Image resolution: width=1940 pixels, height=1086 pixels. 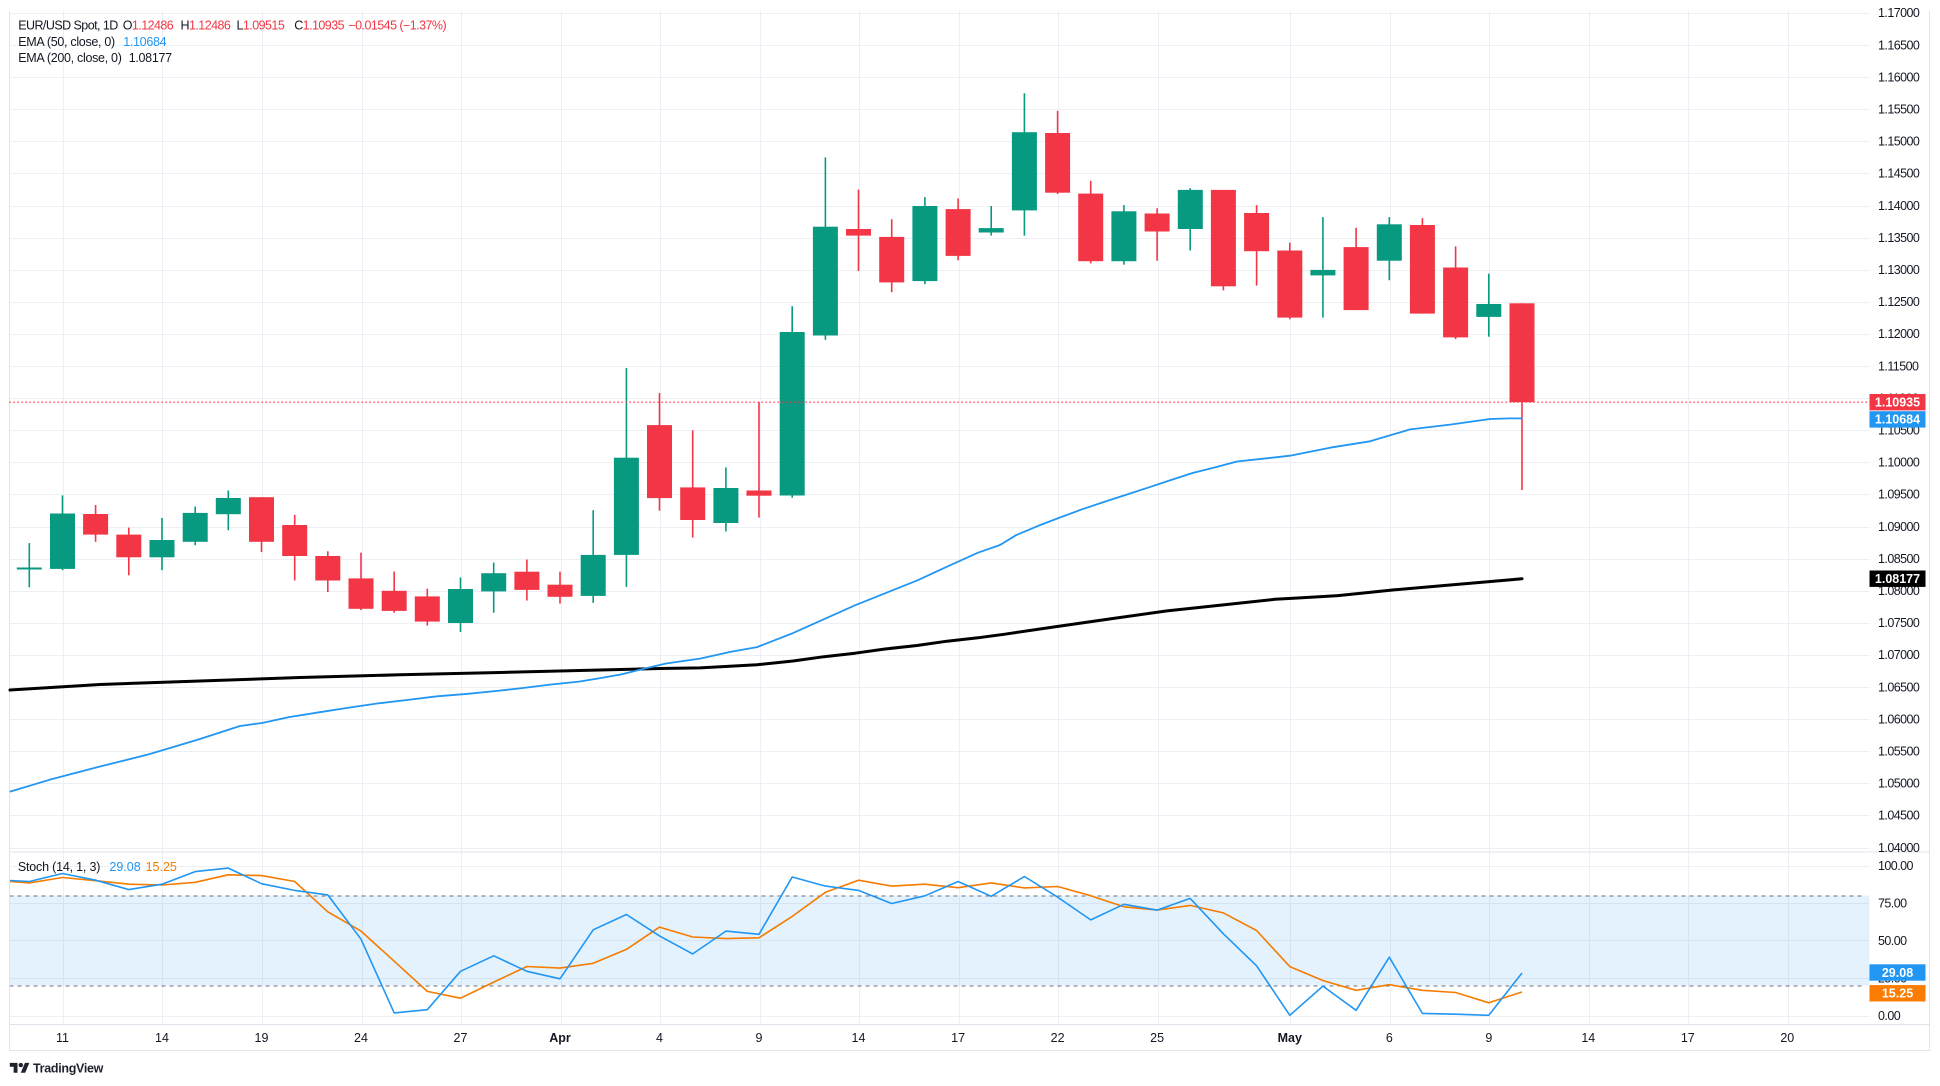 What do you see at coordinates (1898, 366) in the screenshot?
I see `svg-text: 1.11500` at bounding box center [1898, 366].